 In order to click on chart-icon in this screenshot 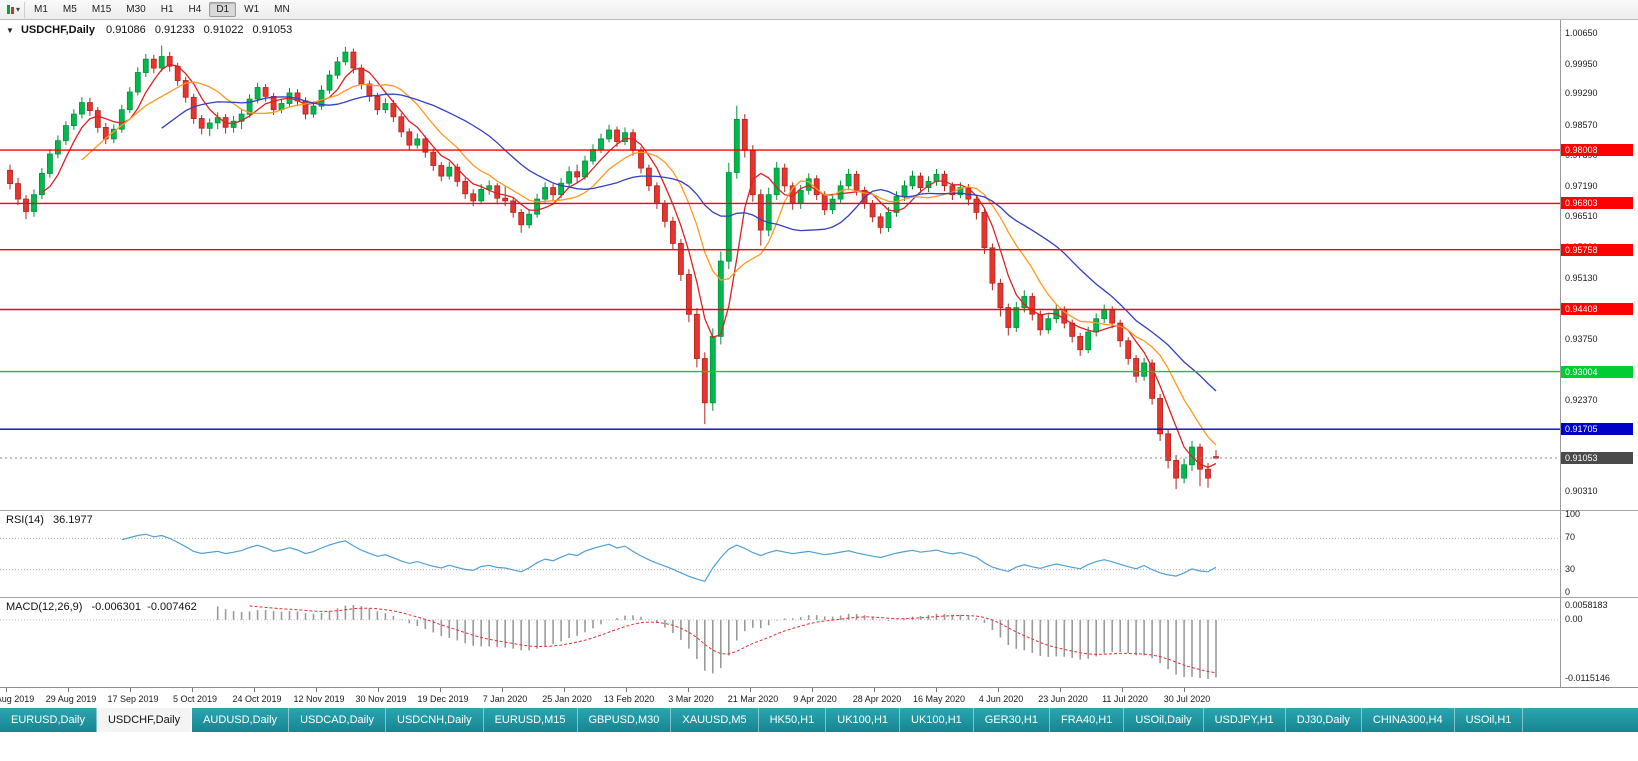, I will do `click(11, 10)`.